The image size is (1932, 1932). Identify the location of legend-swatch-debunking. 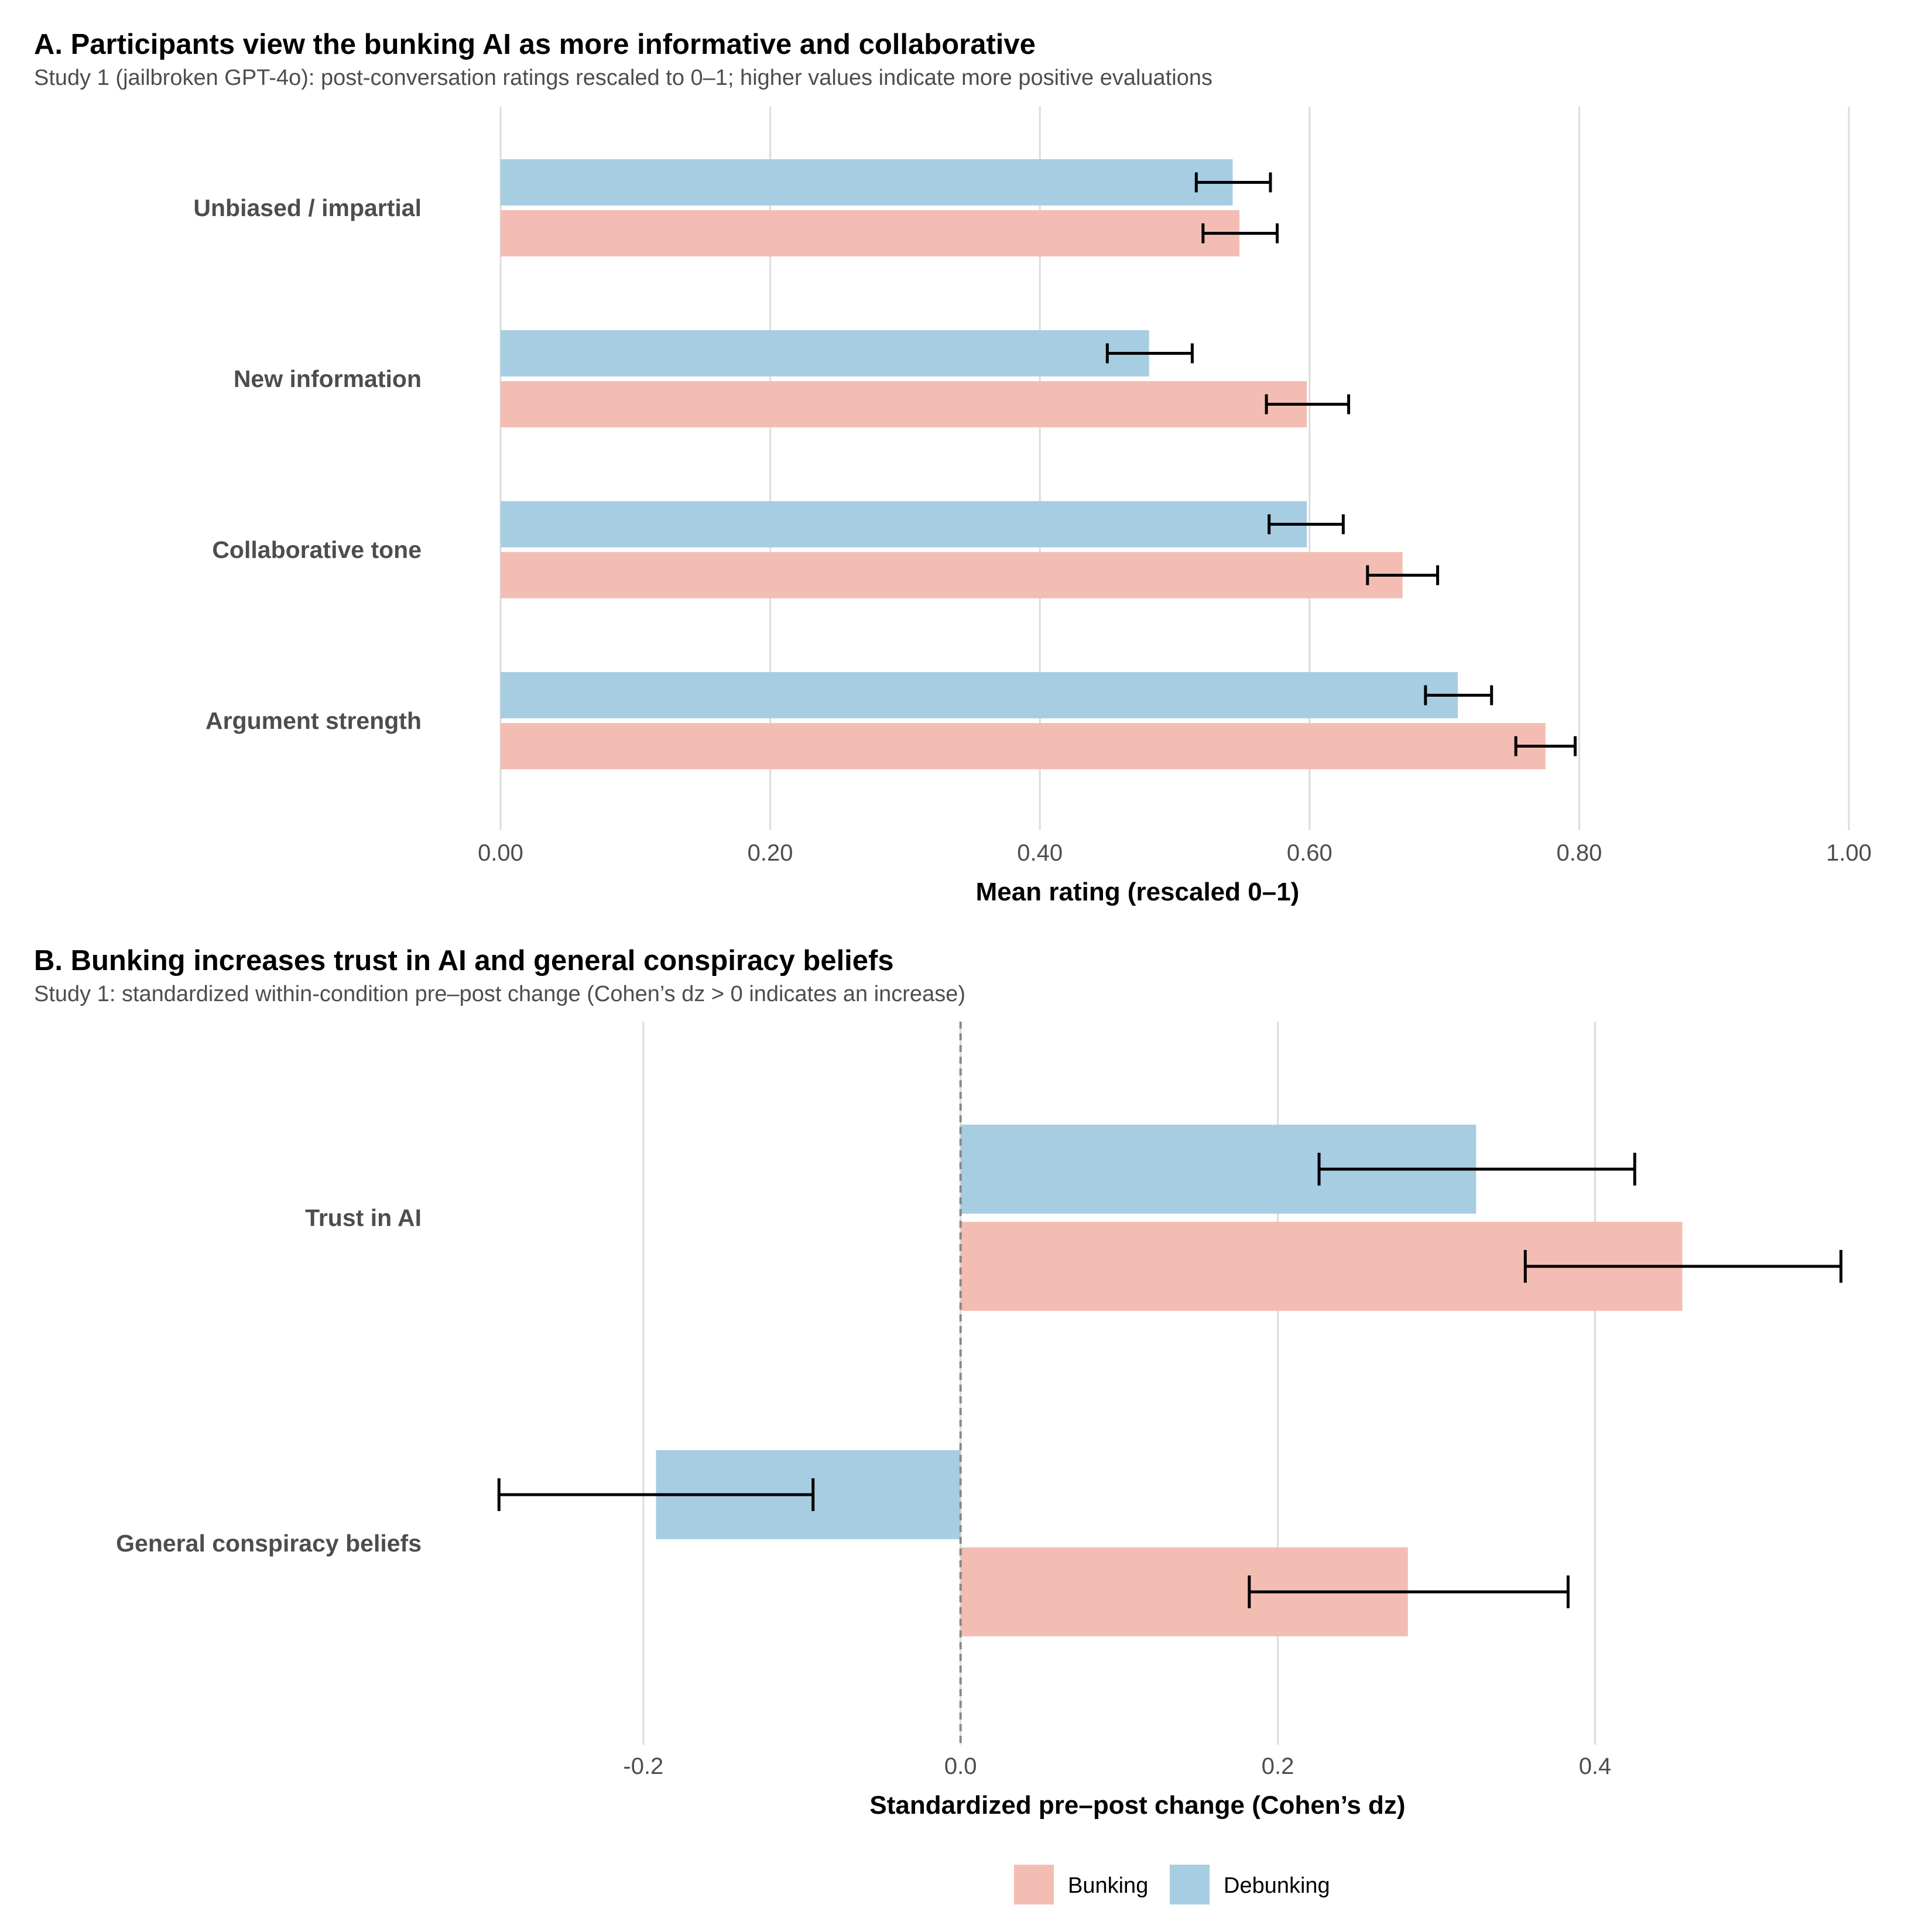
(1190, 1884).